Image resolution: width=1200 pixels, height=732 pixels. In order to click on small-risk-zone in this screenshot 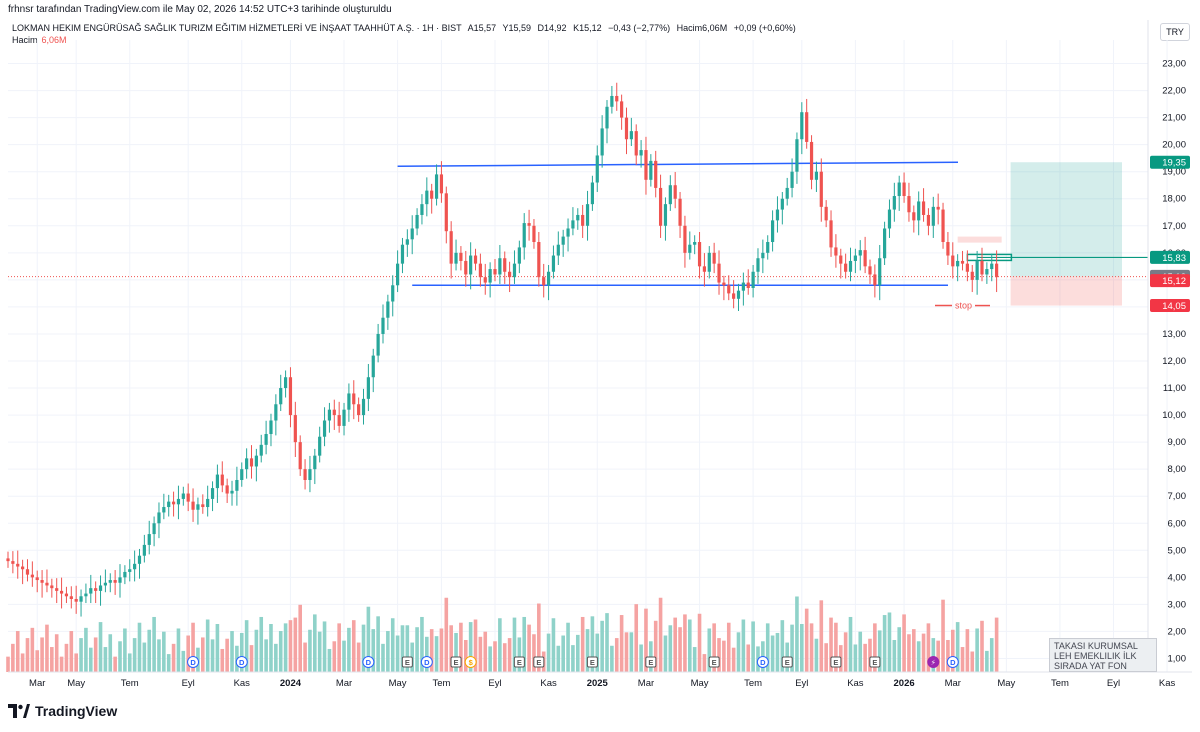, I will do `click(979, 239)`.